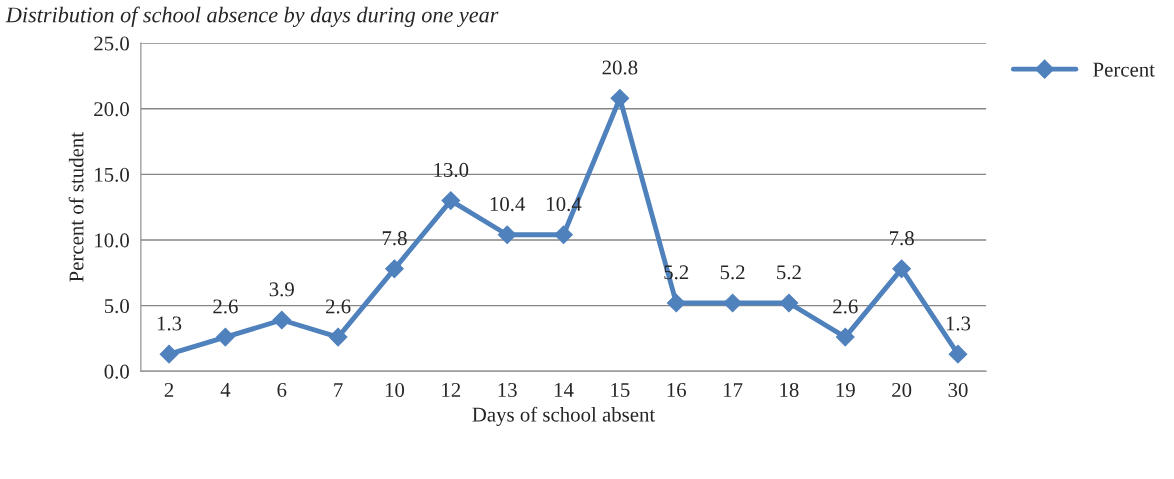 The image size is (1174, 479). Describe the element at coordinates (620, 390) in the screenshot. I see `x-tick-label: 15` at that location.